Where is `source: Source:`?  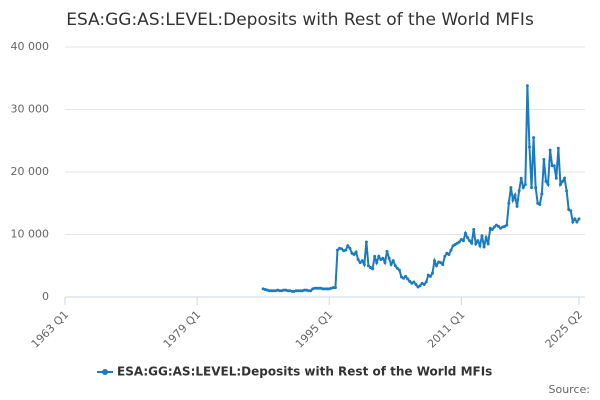
source: Source: is located at coordinates (570, 389).